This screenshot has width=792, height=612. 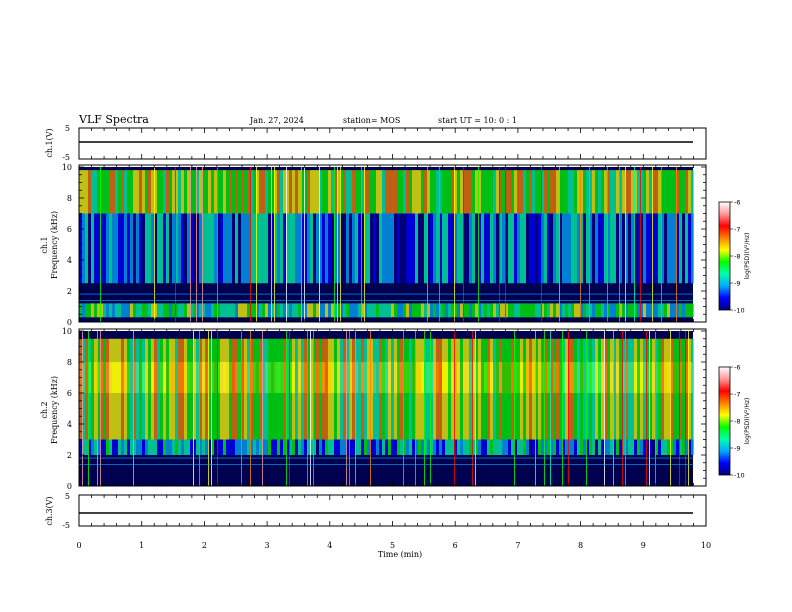 What do you see at coordinates (66, 157) in the screenshot?
I see `ch1-wave-tick-bottom: -5` at bounding box center [66, 157].